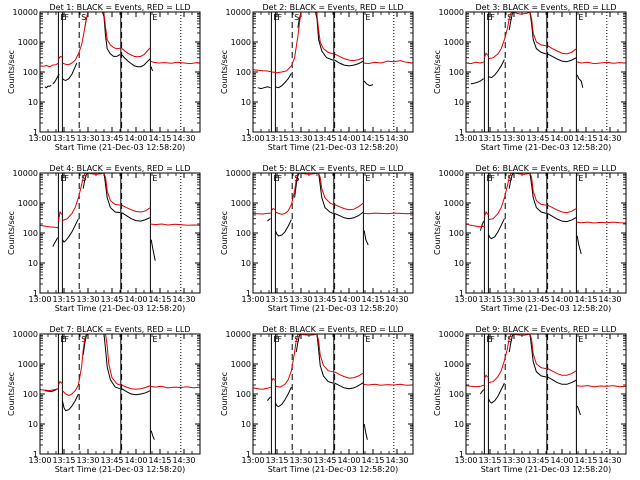  I want to click on panel-title: Det 5: BLACK = Events, RED = LLD, so click(333, 168).